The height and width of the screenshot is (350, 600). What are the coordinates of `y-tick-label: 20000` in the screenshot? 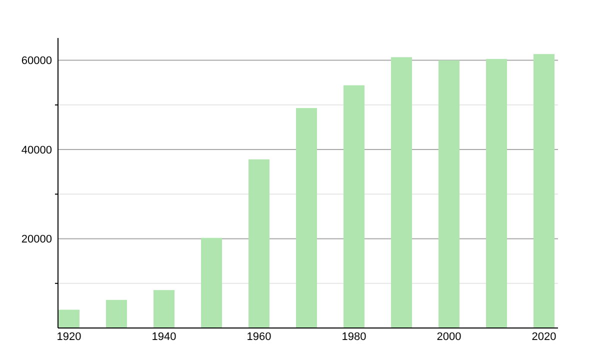 It's located at (36, 240).